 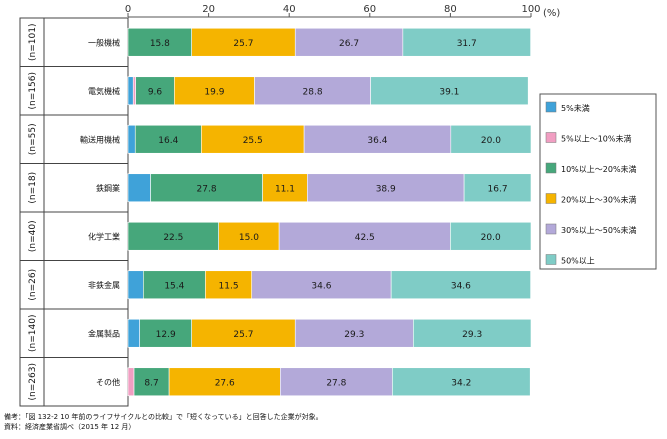 I want to click on data-label: 16.4, so click(x=168, y=141).